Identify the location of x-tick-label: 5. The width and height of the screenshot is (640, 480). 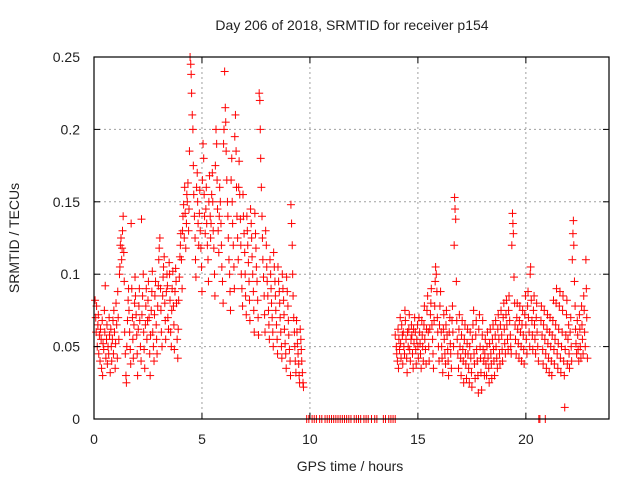
(202, 439).